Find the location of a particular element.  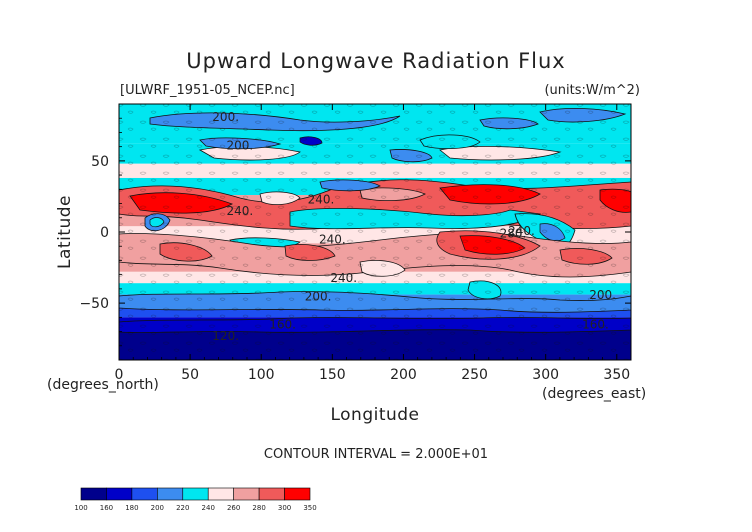

y-tick-label: 50 is located at coordinates (100, 162).